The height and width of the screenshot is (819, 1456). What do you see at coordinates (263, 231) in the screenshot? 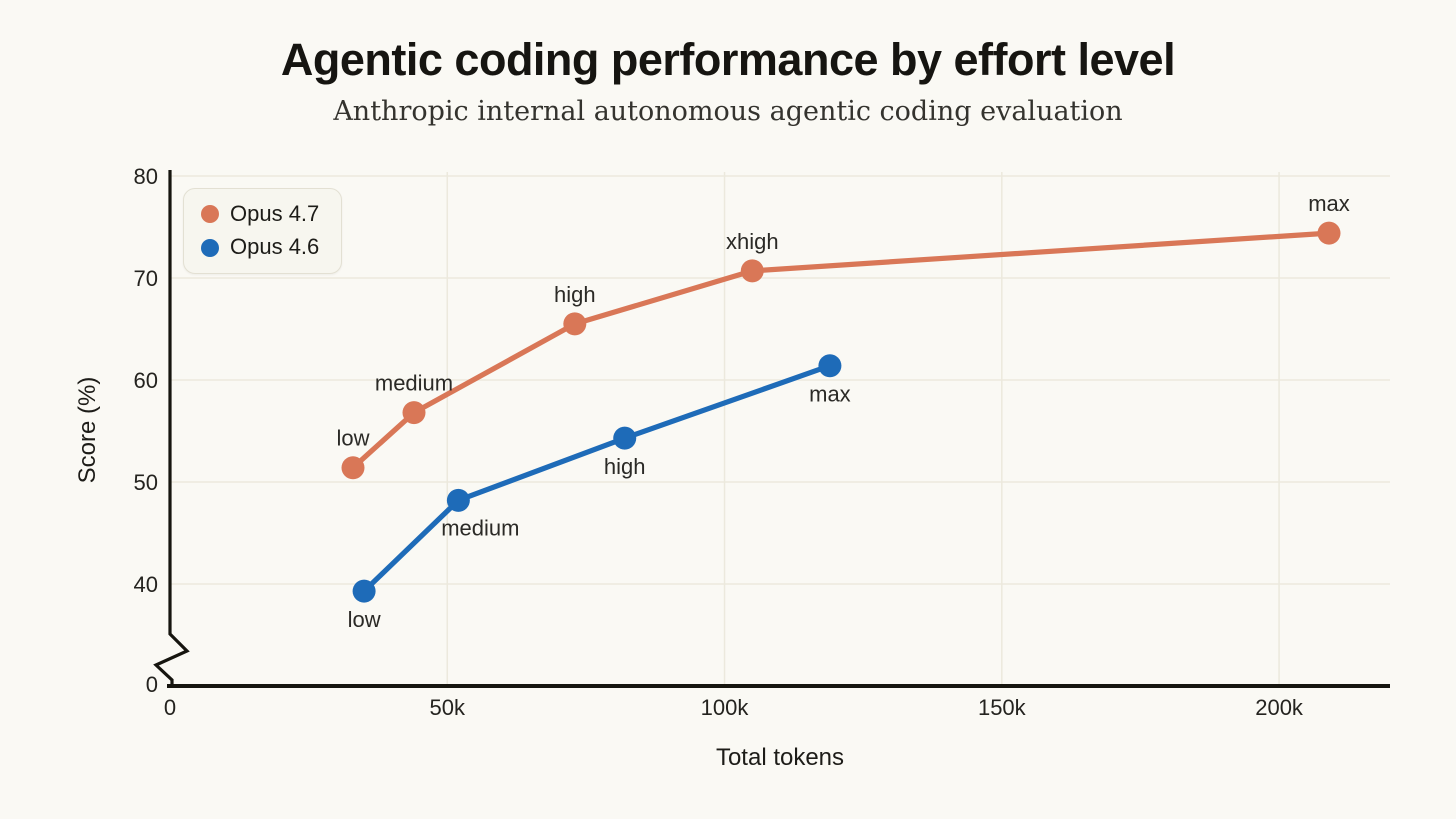
I see `legend: Opus 4.7 Opus 4.6` at bounding box center [263, 231].